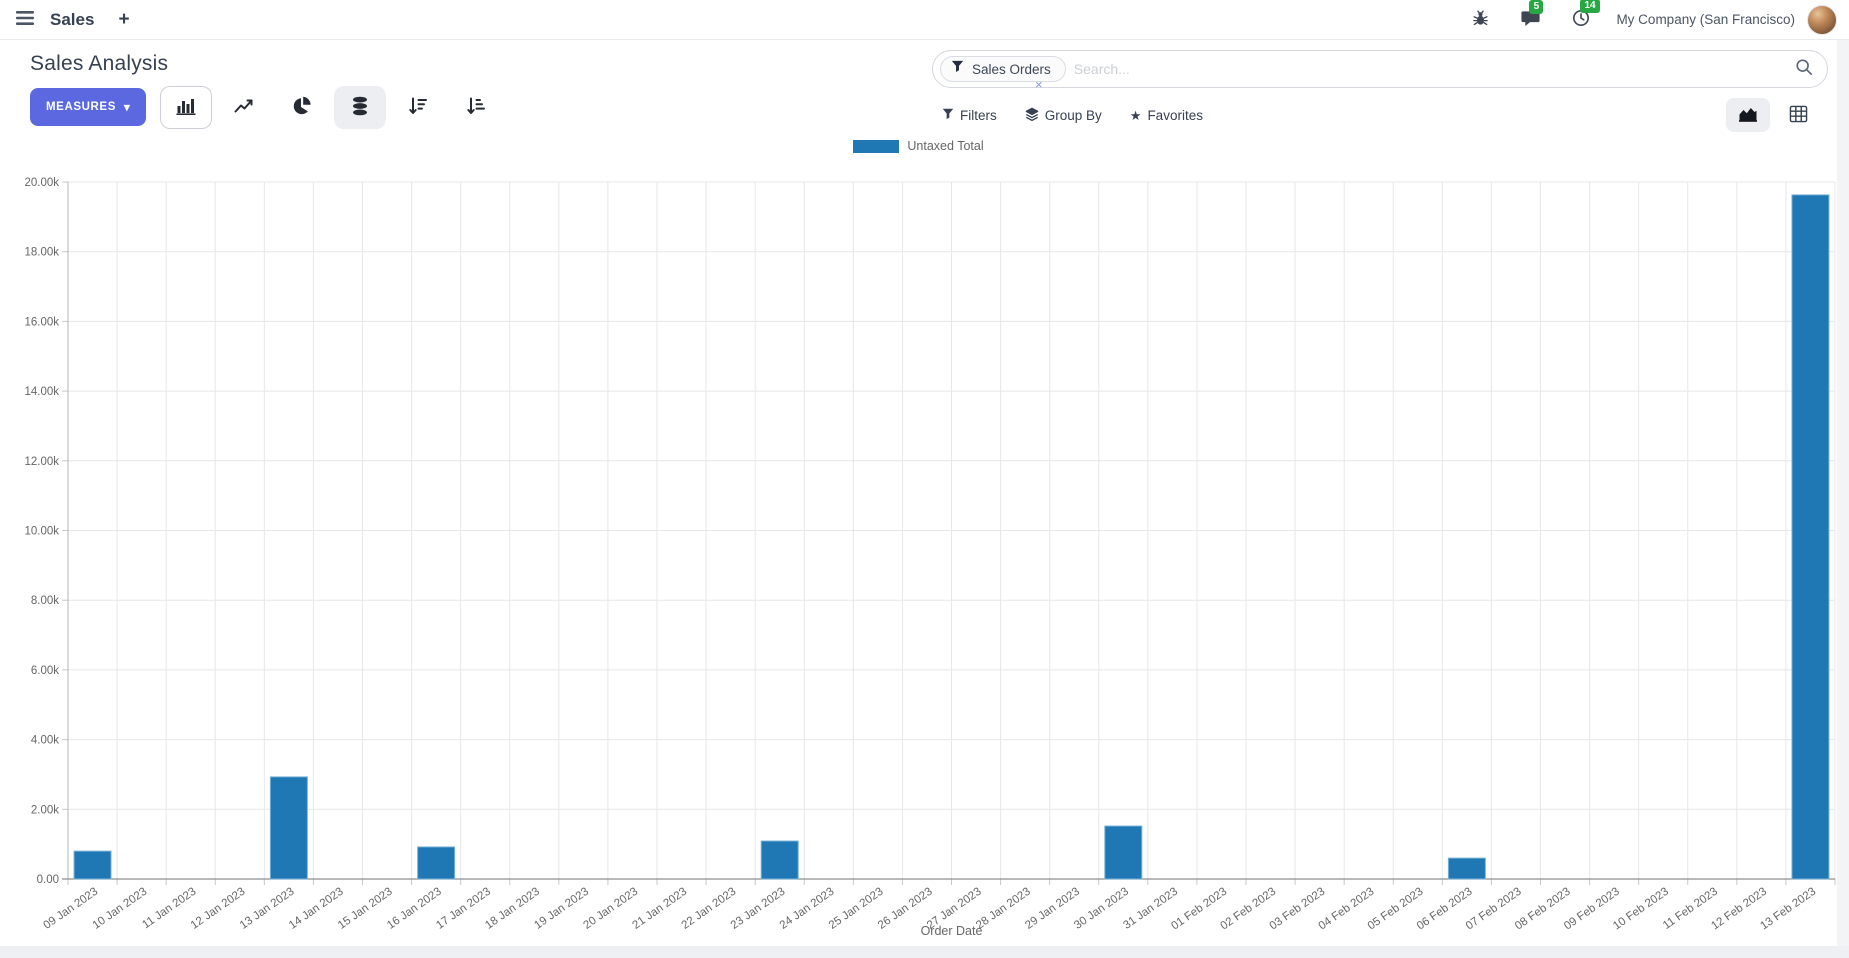 This screenshot has width=1849, height=958. I want to click on stacked-toggle-button, so click(360, 107).